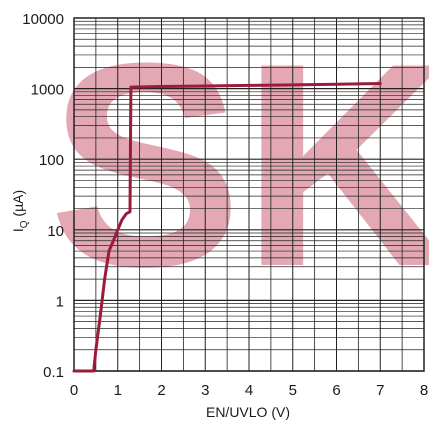  I want to click on x-tick-label: 0, so click(74, 390).